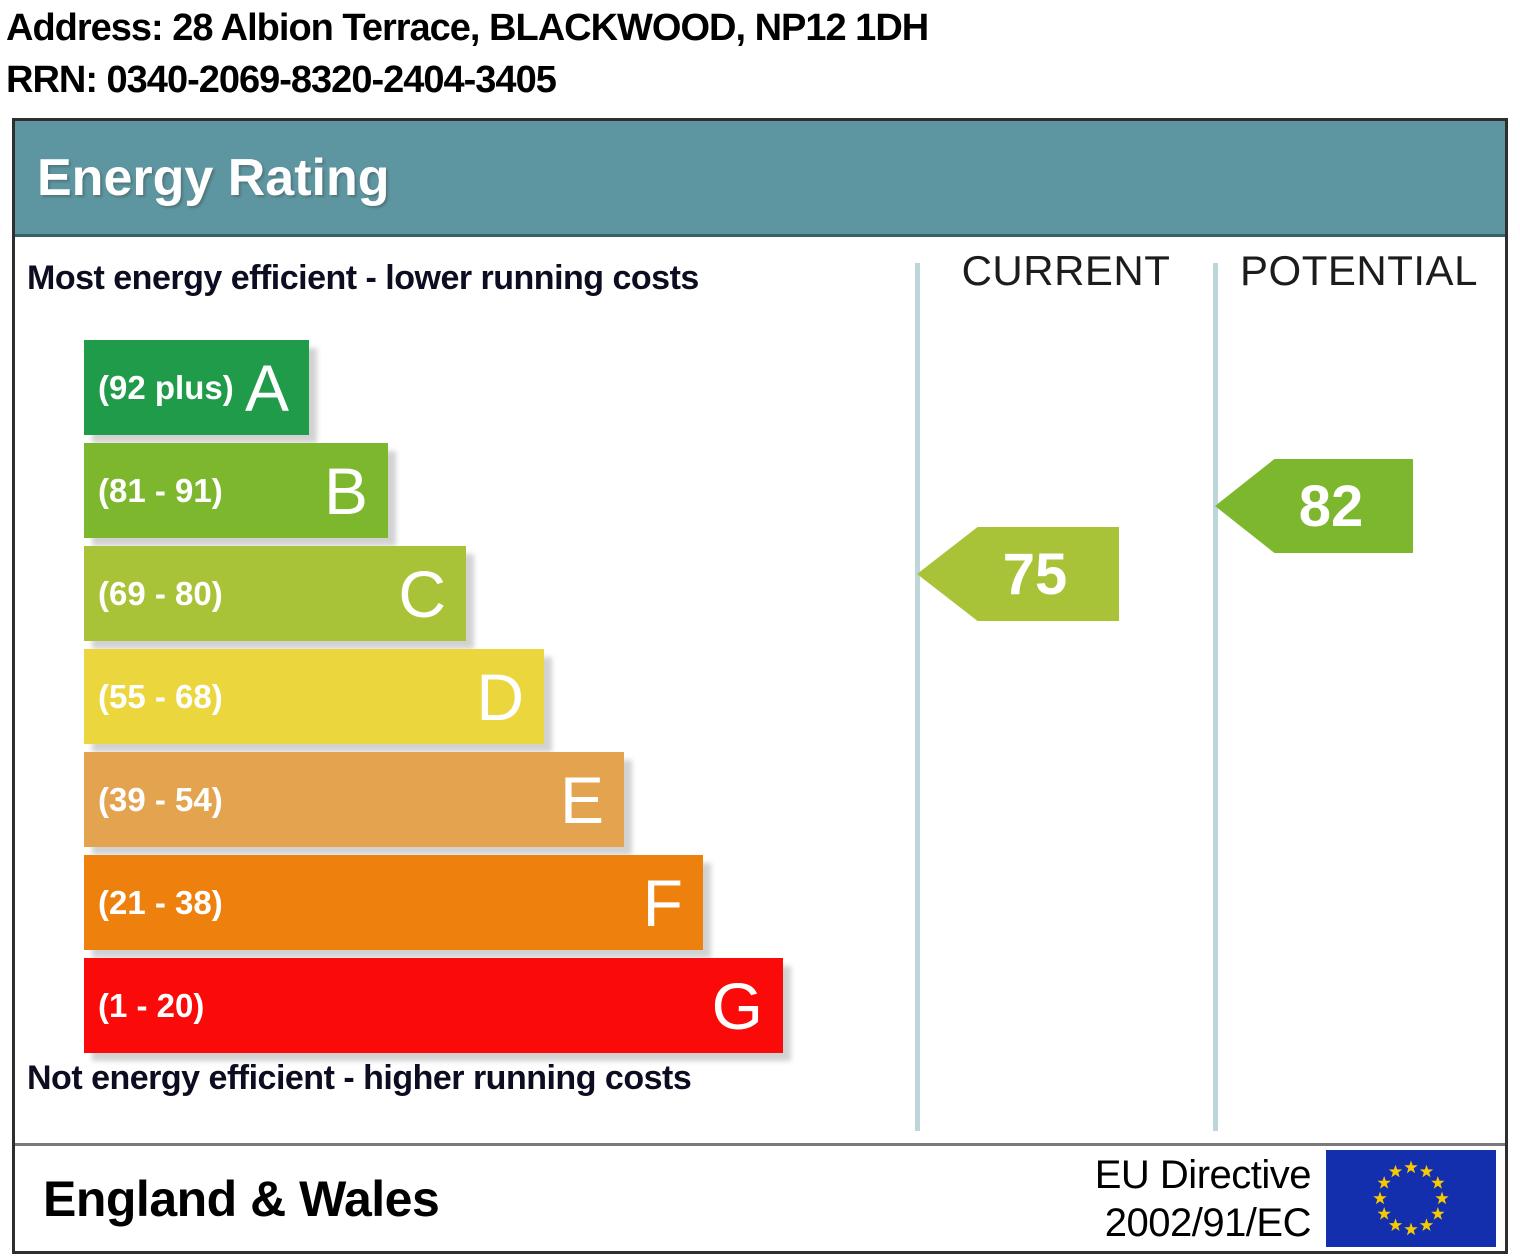 The width and height of the screenshot is (1520, 1256). What do you see at coordinates (1035, 574) in the screenshot?
I see `current-rating-value: 75` at bounding box center [1035, 574].